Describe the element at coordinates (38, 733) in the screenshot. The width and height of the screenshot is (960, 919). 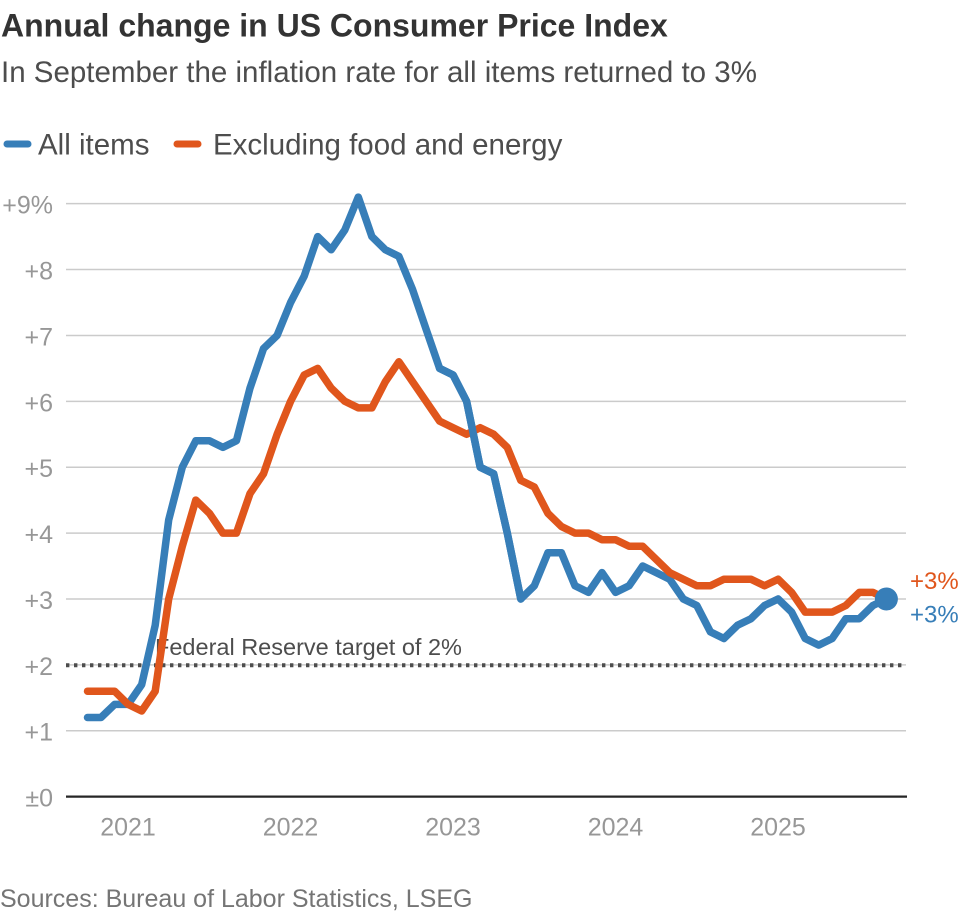
I see `svg-text: +1` at that location.